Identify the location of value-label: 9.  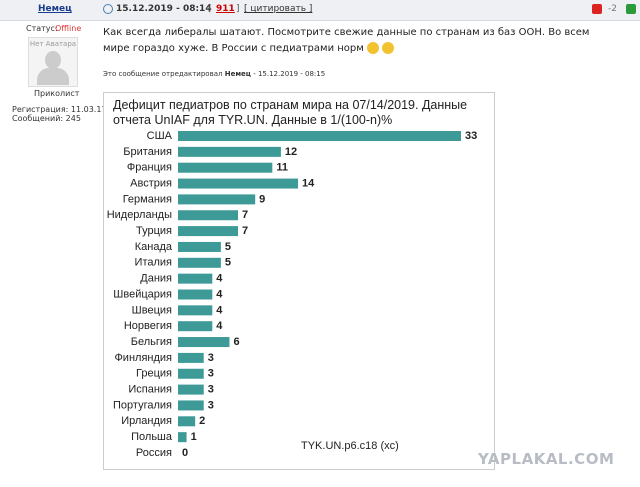
(262, 199).